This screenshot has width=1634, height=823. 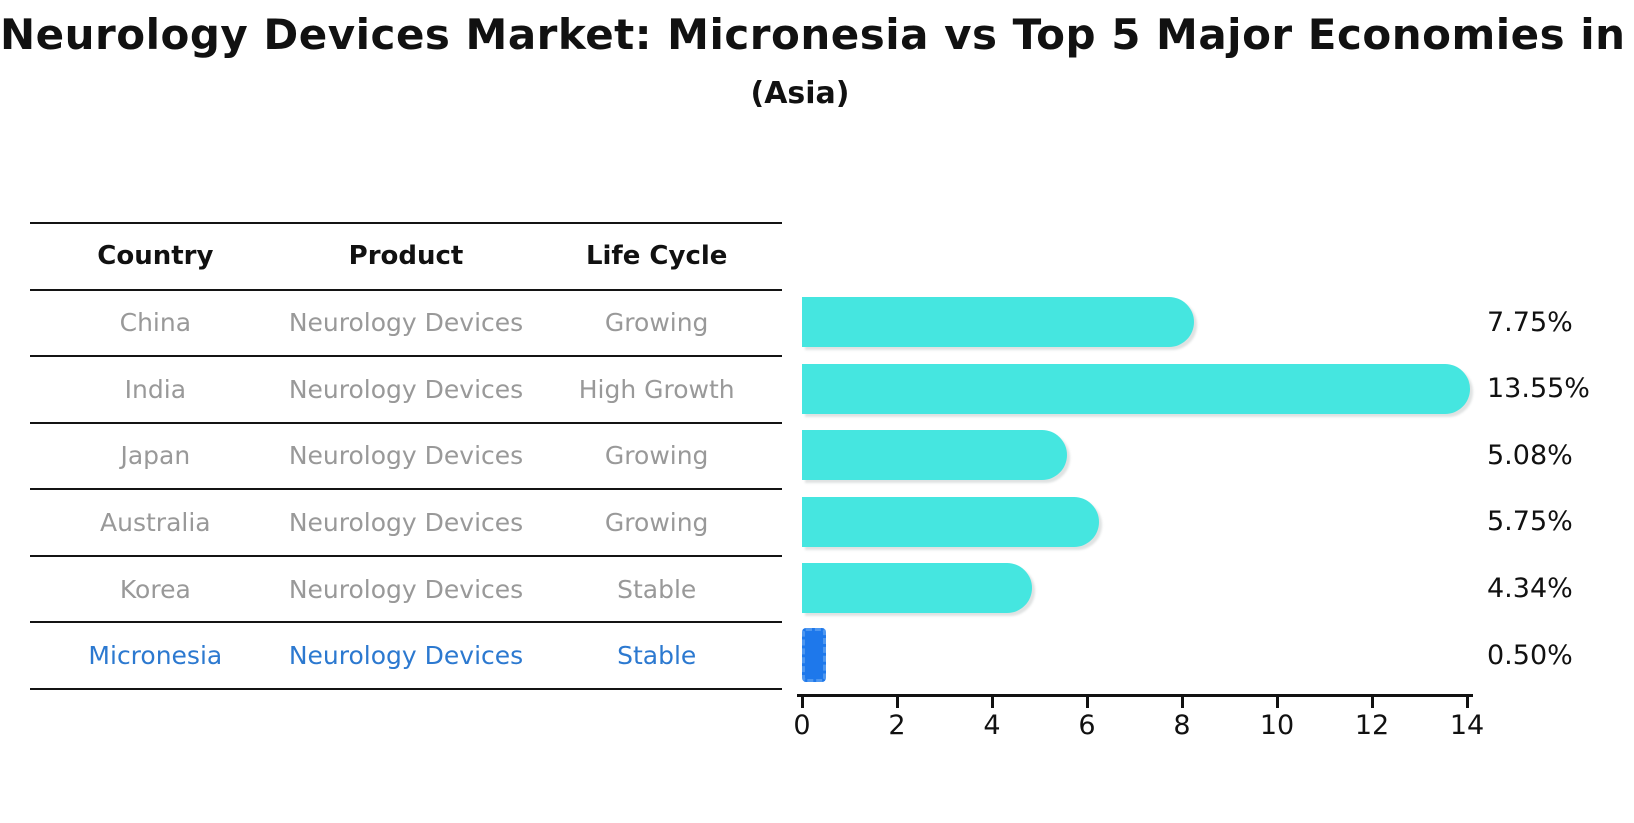 What do you see at coordinates (1530, 322) in the screenshot?
I see `value-label: 7.75%` at bounding box center [1530, 322].